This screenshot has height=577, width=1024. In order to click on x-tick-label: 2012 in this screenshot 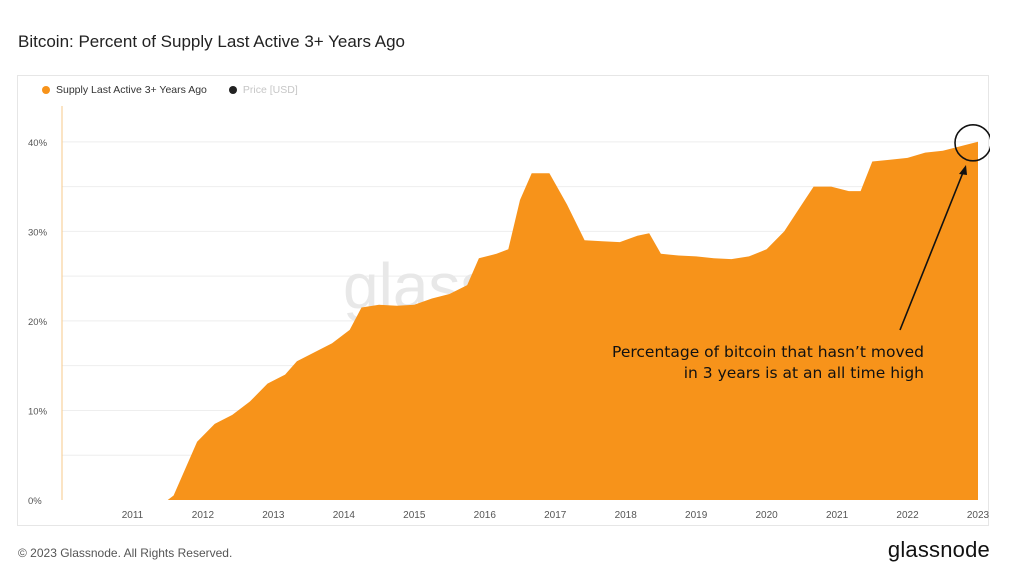, I will do `click(203, 515)`.